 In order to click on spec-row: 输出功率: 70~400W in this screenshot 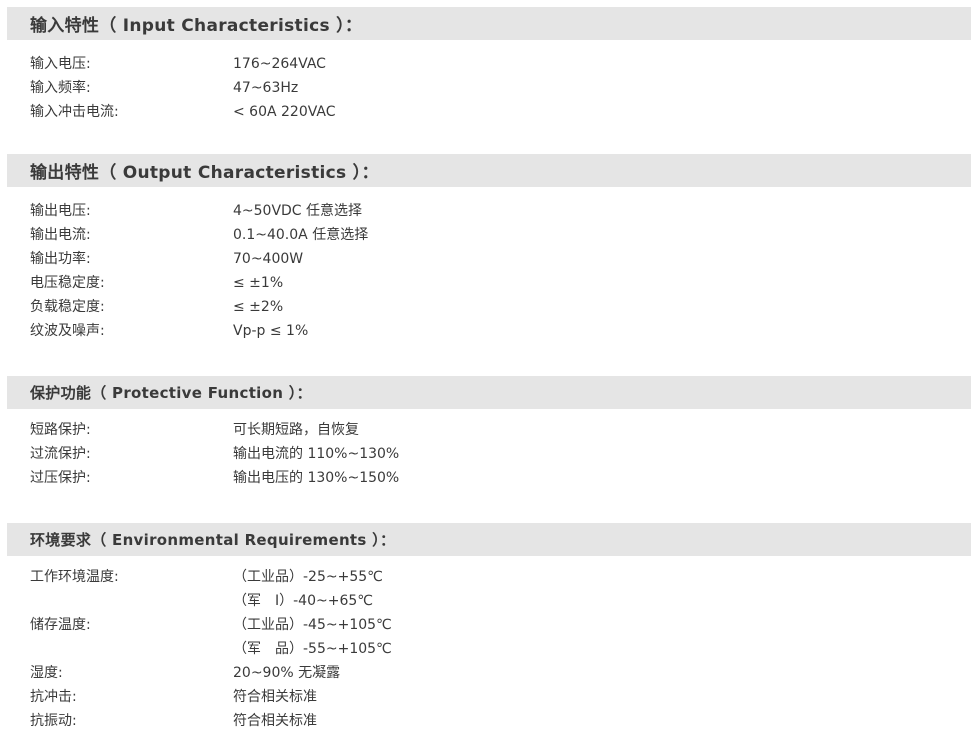, I will do `click(505, 259)`.